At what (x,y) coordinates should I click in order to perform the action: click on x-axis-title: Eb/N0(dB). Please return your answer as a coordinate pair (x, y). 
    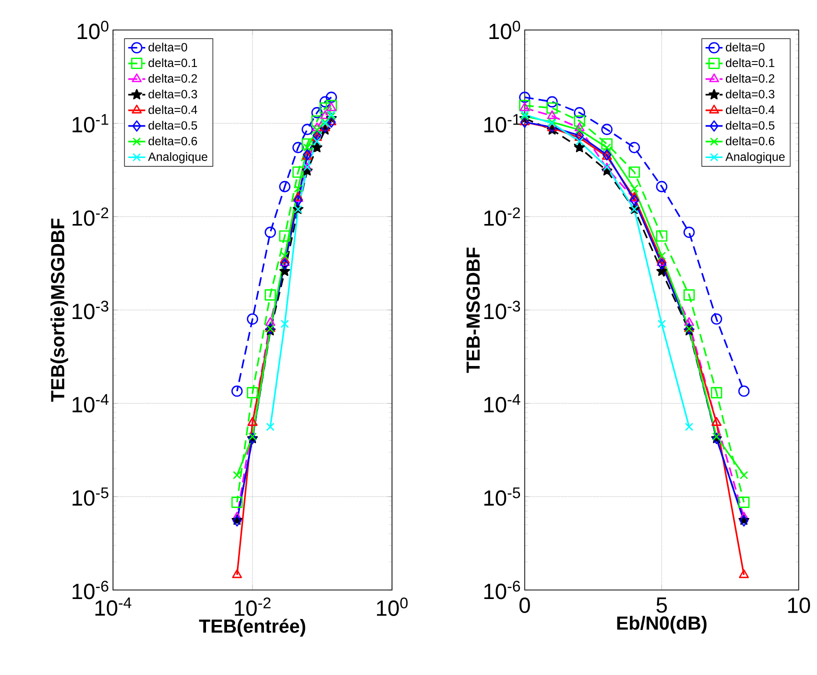
    Looking at the image, I should click on (662, 625).